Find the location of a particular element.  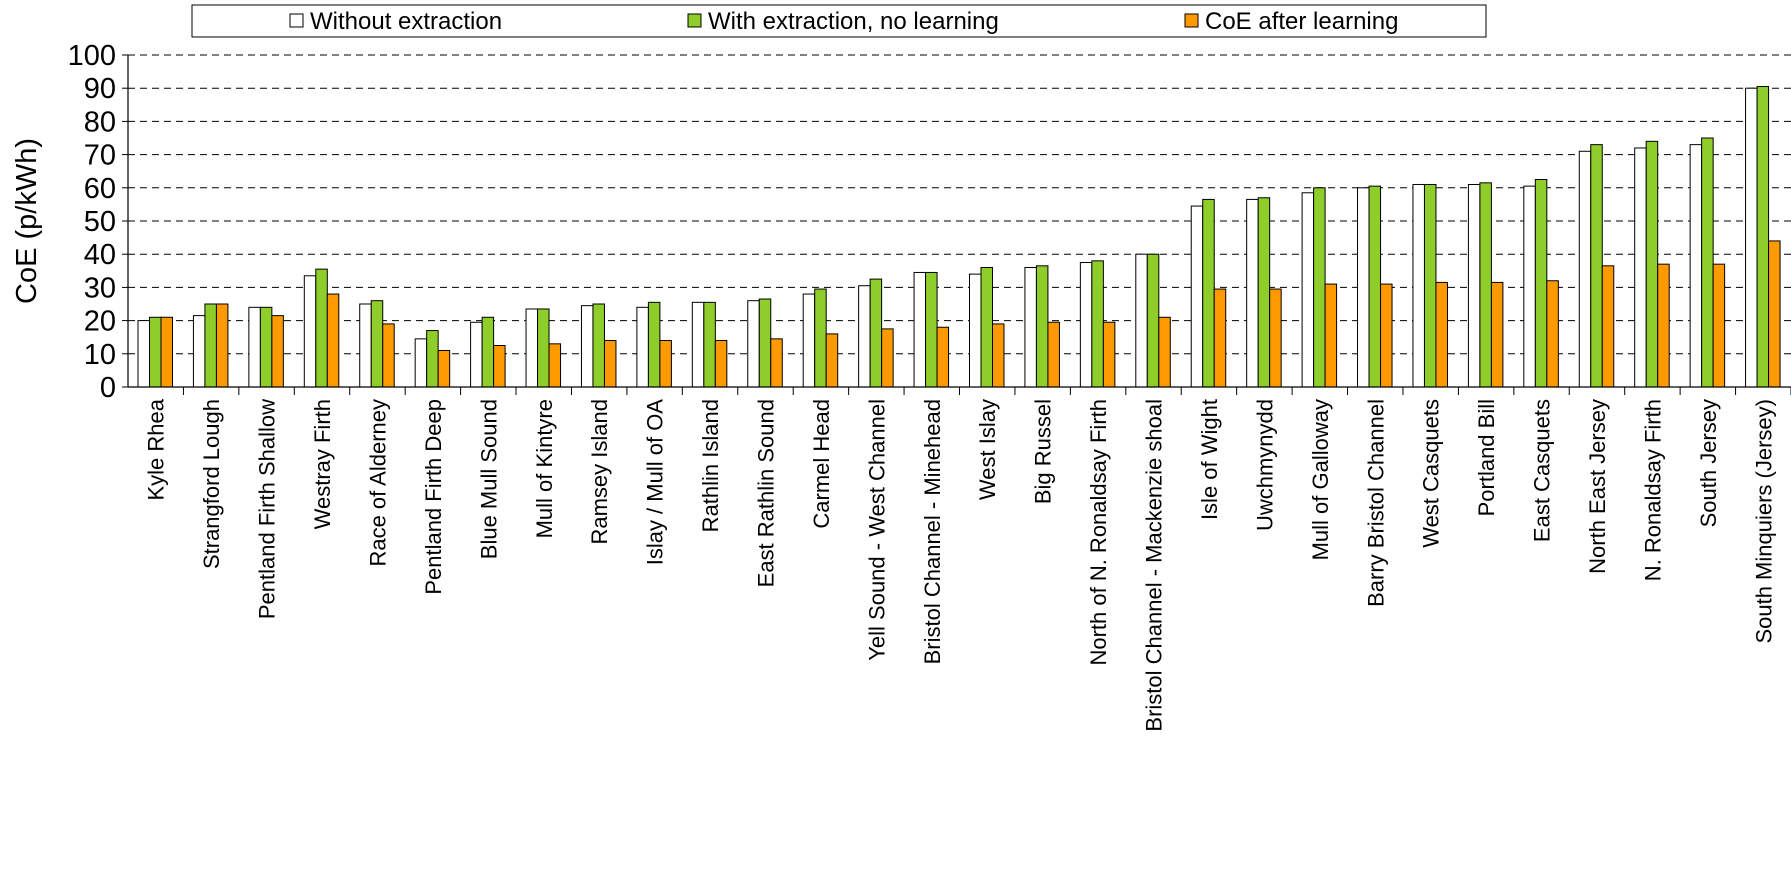

x-tick-label: North of N. Ronaldsay Firth is located at coordinates (1098, 532).